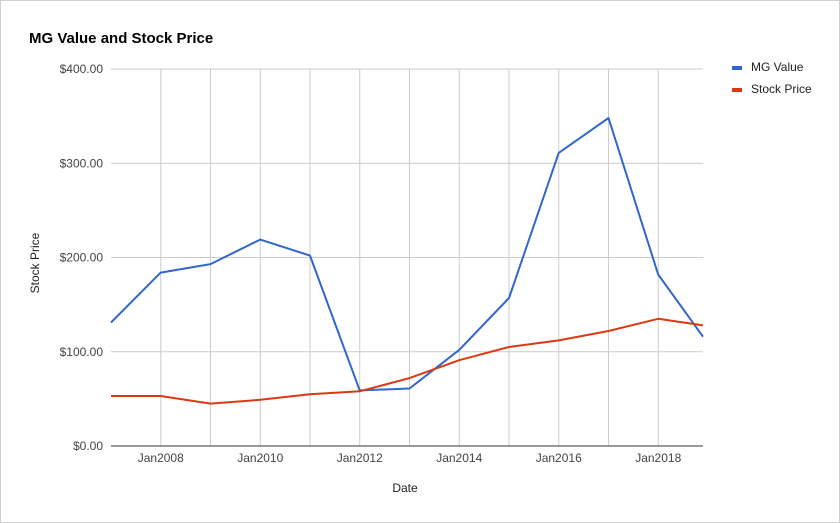 Image resolution: width=840 pixels, height=523 pixels. Describe the element at coordinates (88, 446) in the screenshot. I see `y-tick-label: $0.00` at that location.